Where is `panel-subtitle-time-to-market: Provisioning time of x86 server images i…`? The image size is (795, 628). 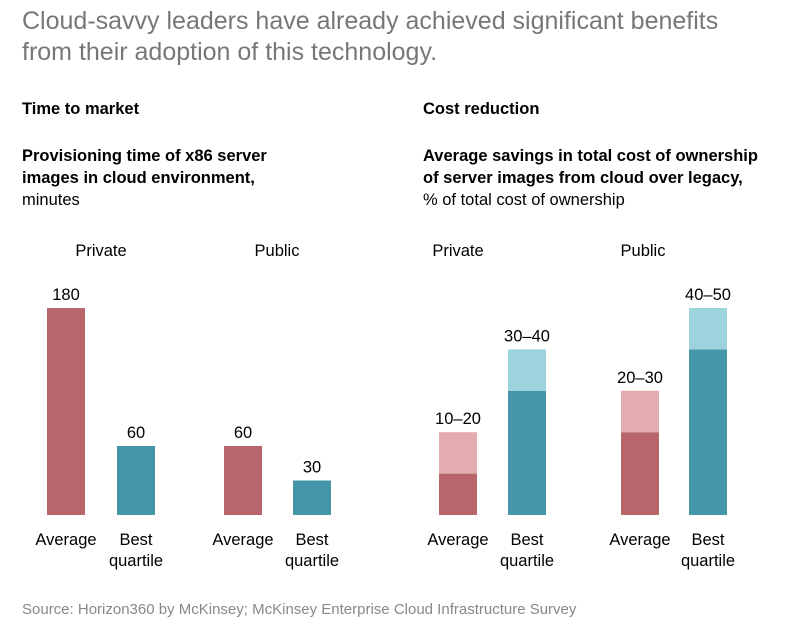 panel-subtitle-time-to-market: Provisioning time of x86 server images i… is located at coordinates (144, 178).